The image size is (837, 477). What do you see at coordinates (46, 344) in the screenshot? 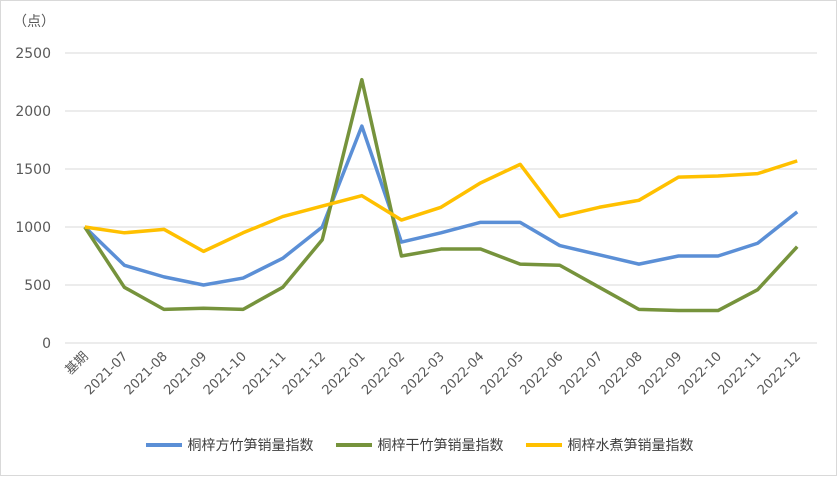
I see `y-tick-label: 0` at bounding box center [46, 344].